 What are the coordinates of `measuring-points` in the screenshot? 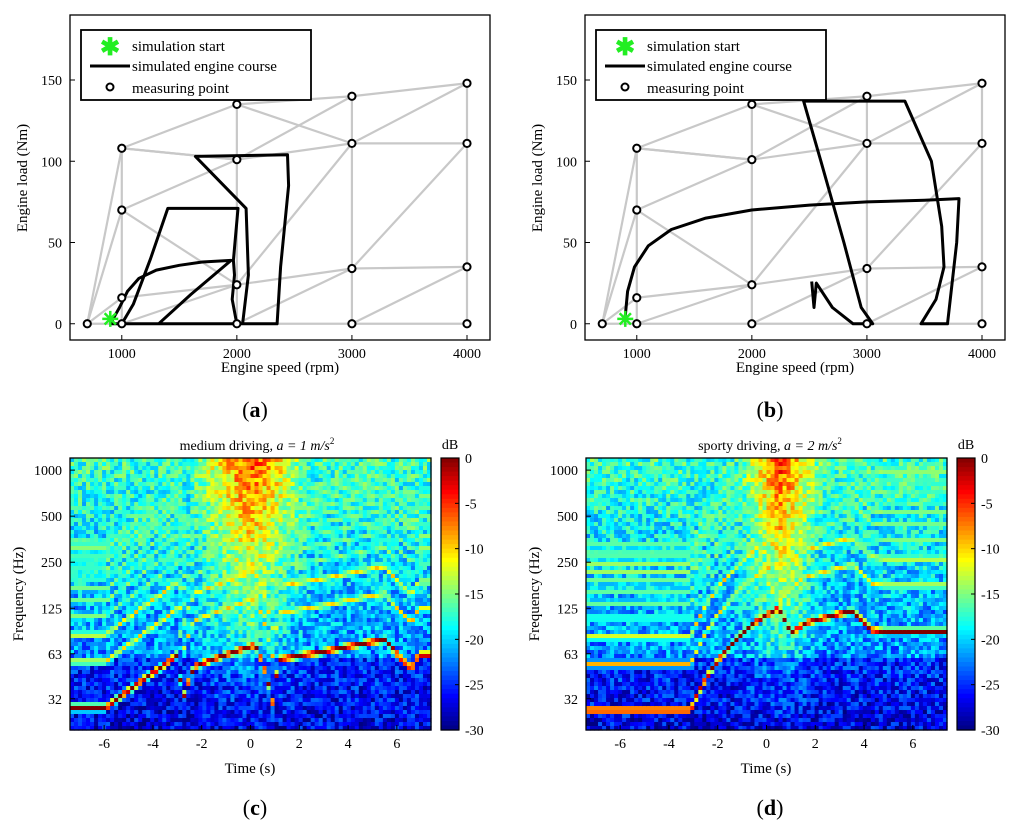 It's located at (792, 203).